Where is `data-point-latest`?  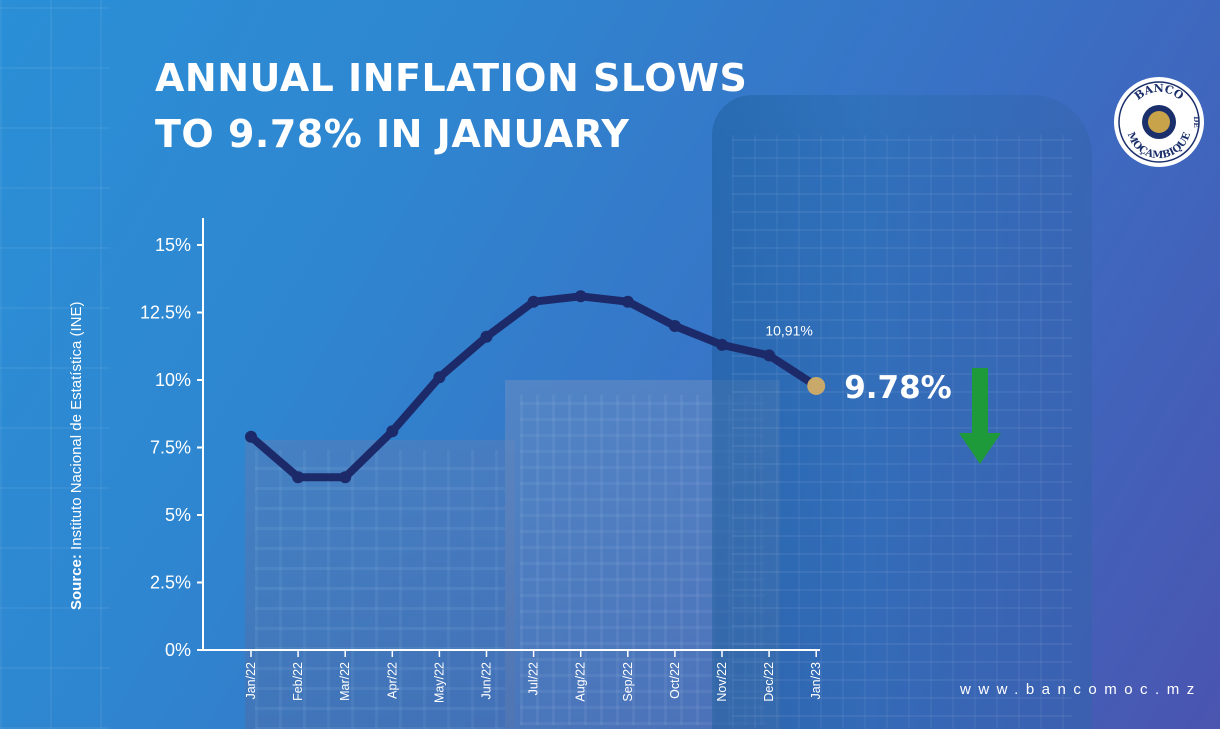 data-point-latest is located at coordinates (816, 385).